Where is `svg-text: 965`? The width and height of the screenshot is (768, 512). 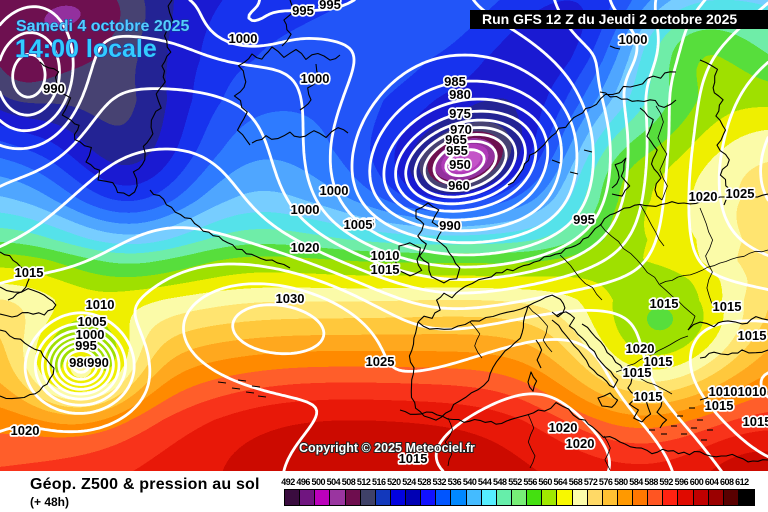
svg-text: 965 is located at coordinates (456, 139).